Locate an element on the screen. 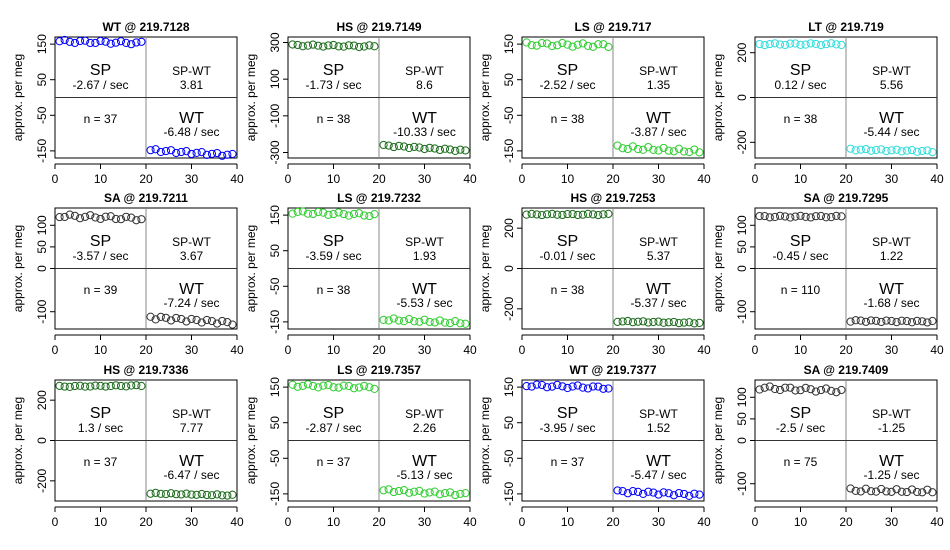 The width and height of the screenshot is (950, 550). n-count: n = 38 is located at coordinates (568, 119).